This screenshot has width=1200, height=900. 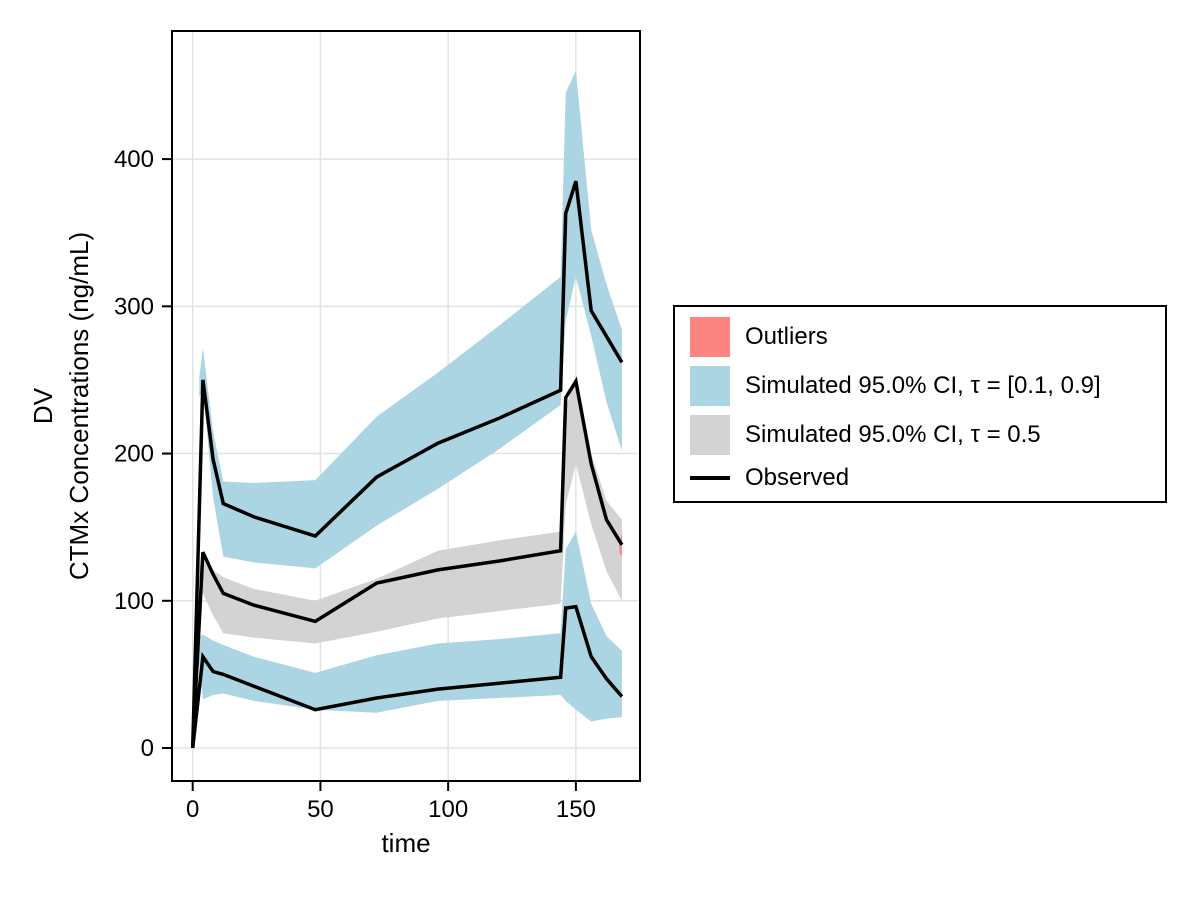 I want to click on y-axis-label-dv: DV, so click(x=43, y=405).